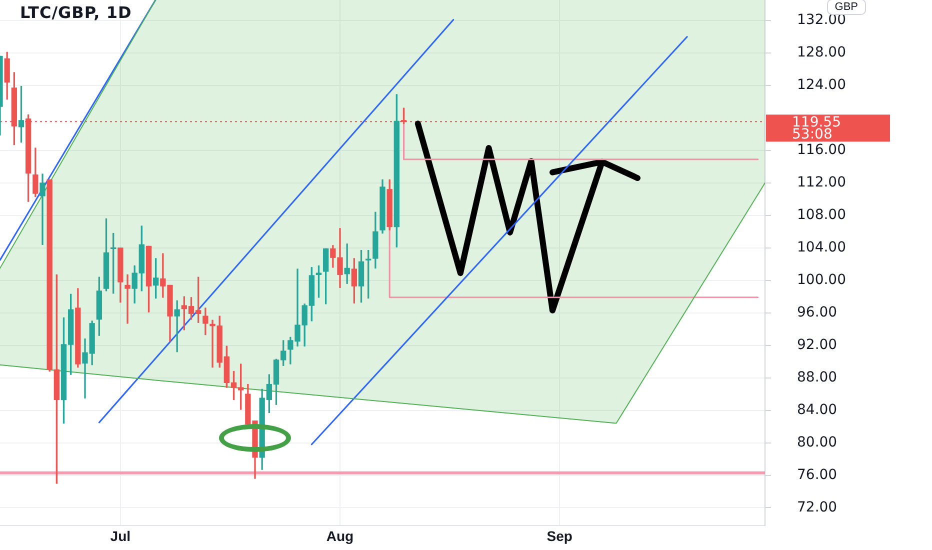 This screenshot has width=932, height=550. I want to click on y-tick-label: 72.00, so click(817, 507).